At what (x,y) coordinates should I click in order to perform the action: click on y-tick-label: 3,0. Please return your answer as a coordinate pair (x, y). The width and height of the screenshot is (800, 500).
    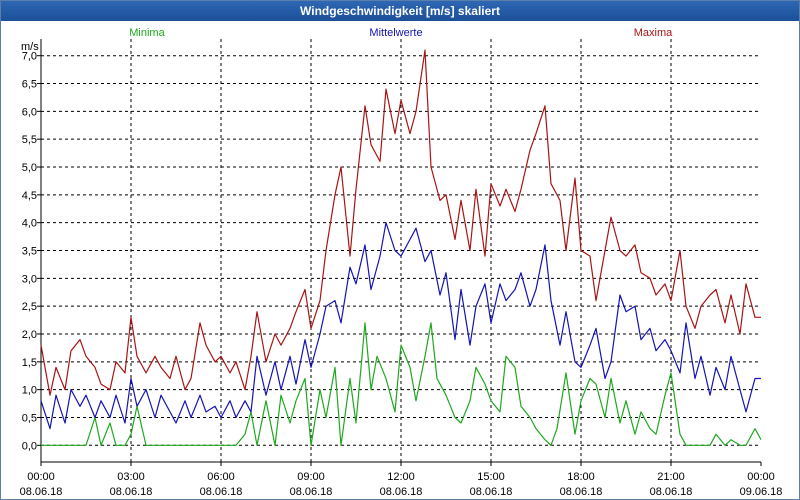
    Looking at the image, I should click on (29, 279).